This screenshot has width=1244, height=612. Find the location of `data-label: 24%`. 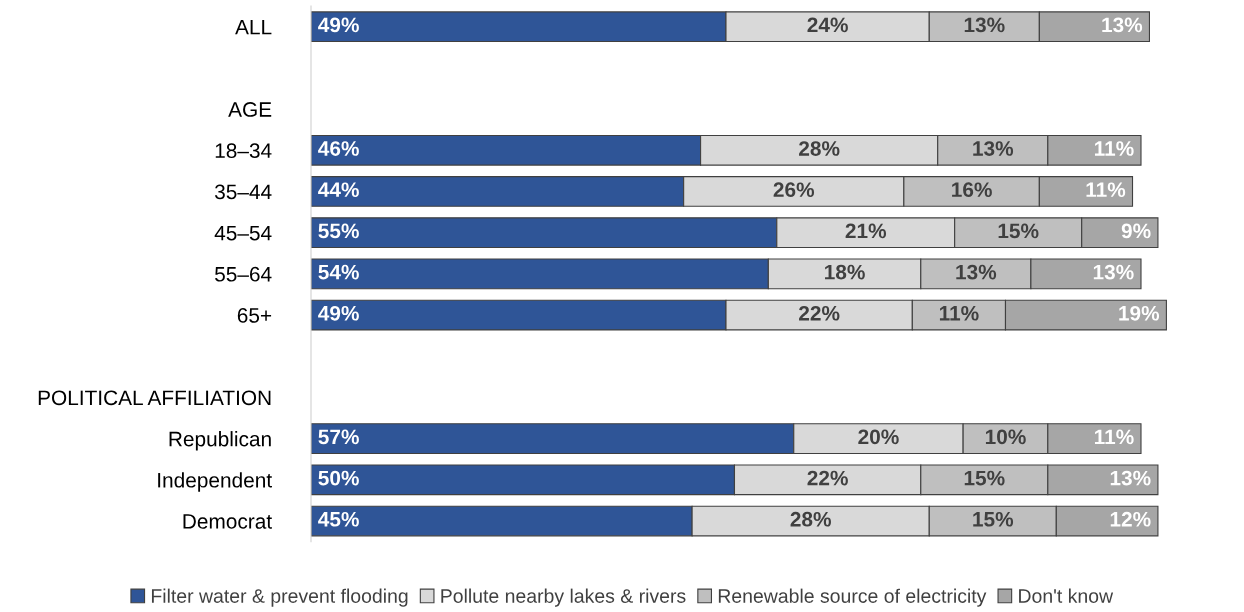

data-label: 24% is located at coordinates (827, 25).